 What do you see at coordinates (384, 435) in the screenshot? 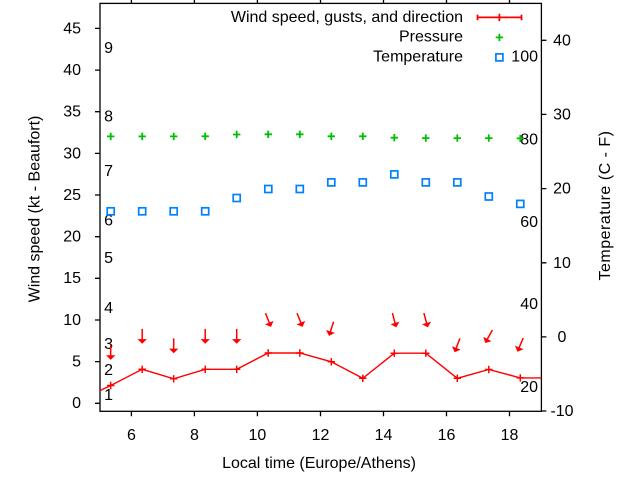
I see `svg-text: 14` at bounding box center [384, 435].